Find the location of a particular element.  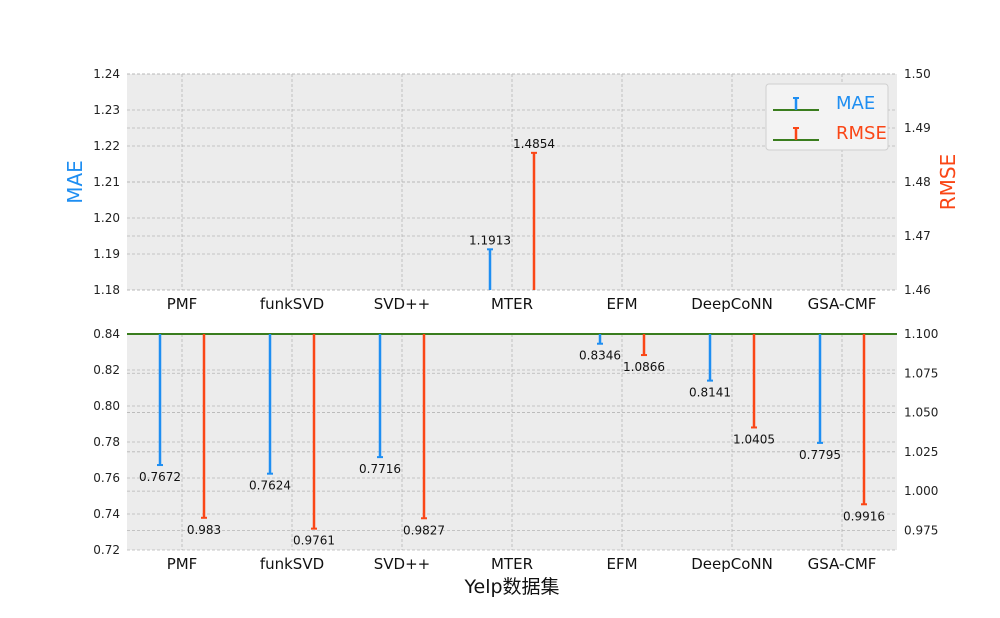

data-label: 1.1913 is located at coordinates (490, 240).